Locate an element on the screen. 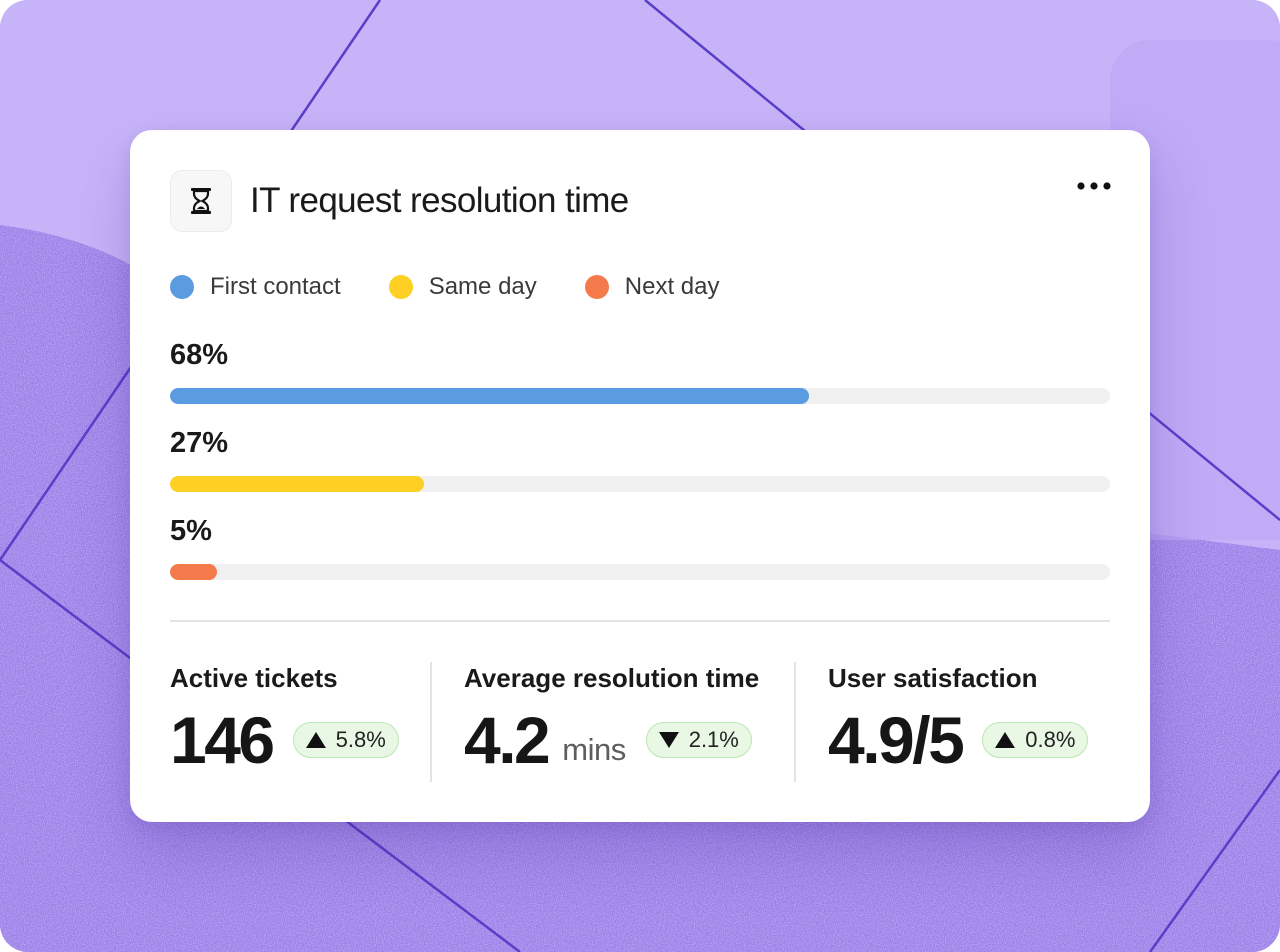 This screenshot has height=952, width=1280. legend-item-next-day: Next day is located at coordinates (652, 287).